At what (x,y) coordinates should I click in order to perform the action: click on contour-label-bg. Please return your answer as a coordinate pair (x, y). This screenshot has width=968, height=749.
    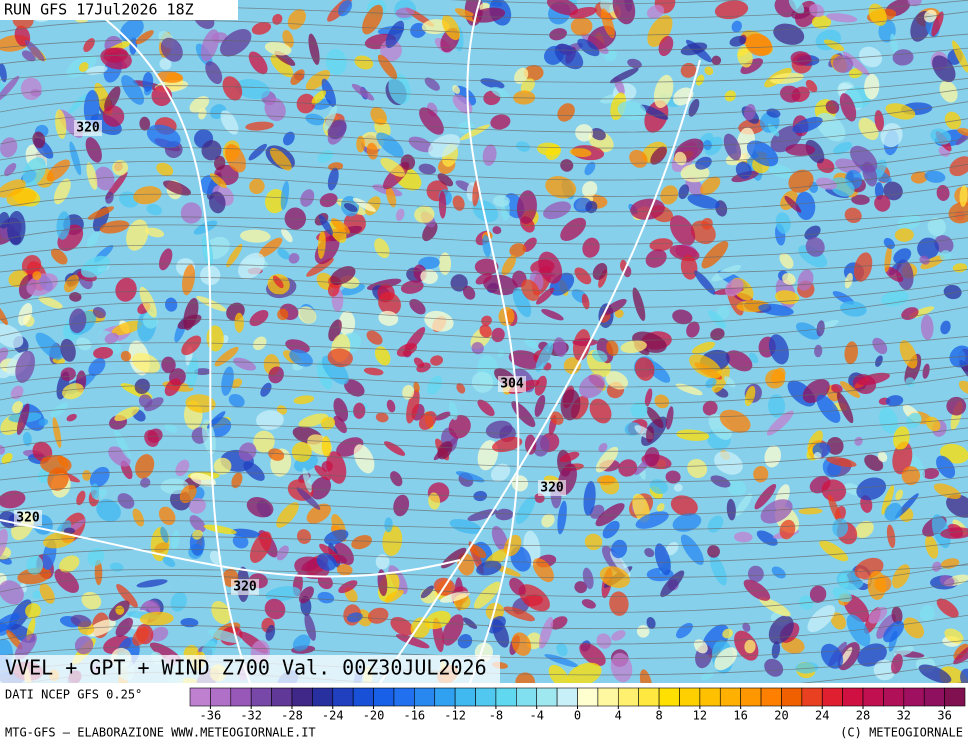
    Looking at the image, I should click on (88, 128).